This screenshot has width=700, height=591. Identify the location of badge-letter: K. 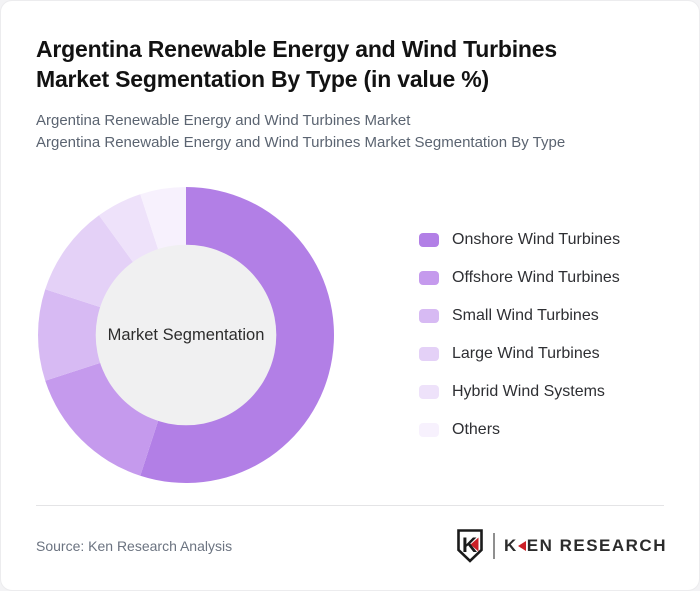
(469, 545).